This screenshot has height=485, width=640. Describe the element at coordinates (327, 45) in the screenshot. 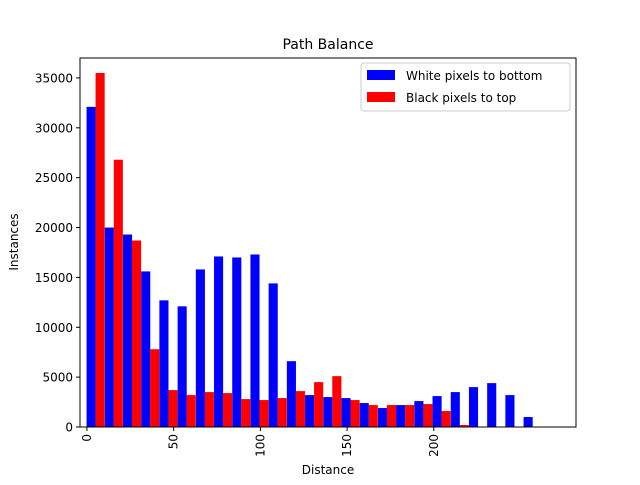

I see `chart-title: Path Balance` at that location.